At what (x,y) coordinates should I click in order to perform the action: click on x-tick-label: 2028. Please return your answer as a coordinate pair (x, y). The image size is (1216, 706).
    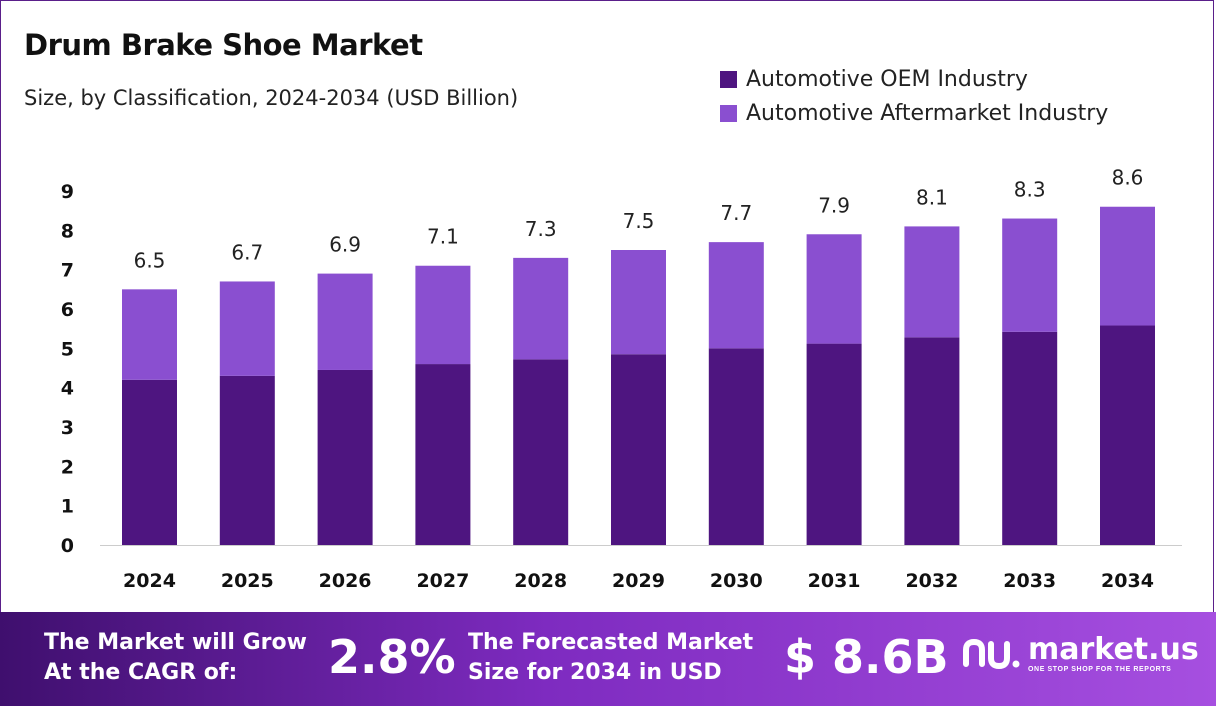
    Looking at the image, I should click on (540, 581).